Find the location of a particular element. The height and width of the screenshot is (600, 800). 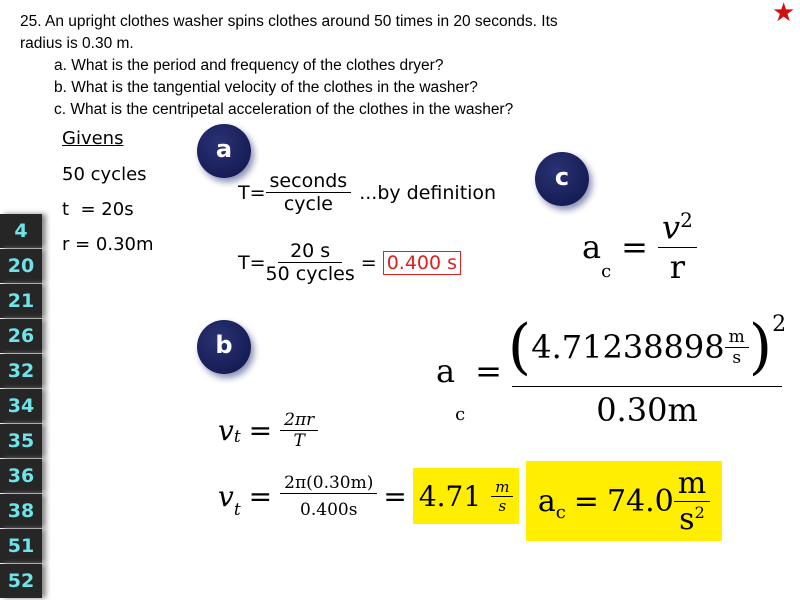

badge-b: b is located at coordinates (224, 347).